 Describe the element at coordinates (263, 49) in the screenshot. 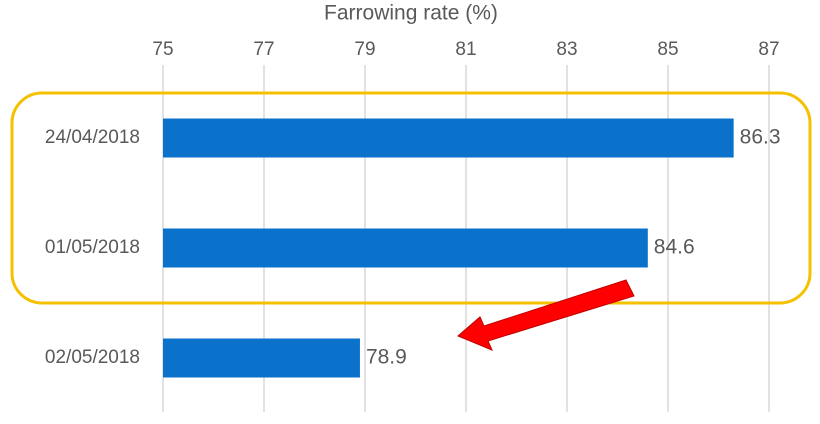

I see `x-tick-label: 77` at that location.